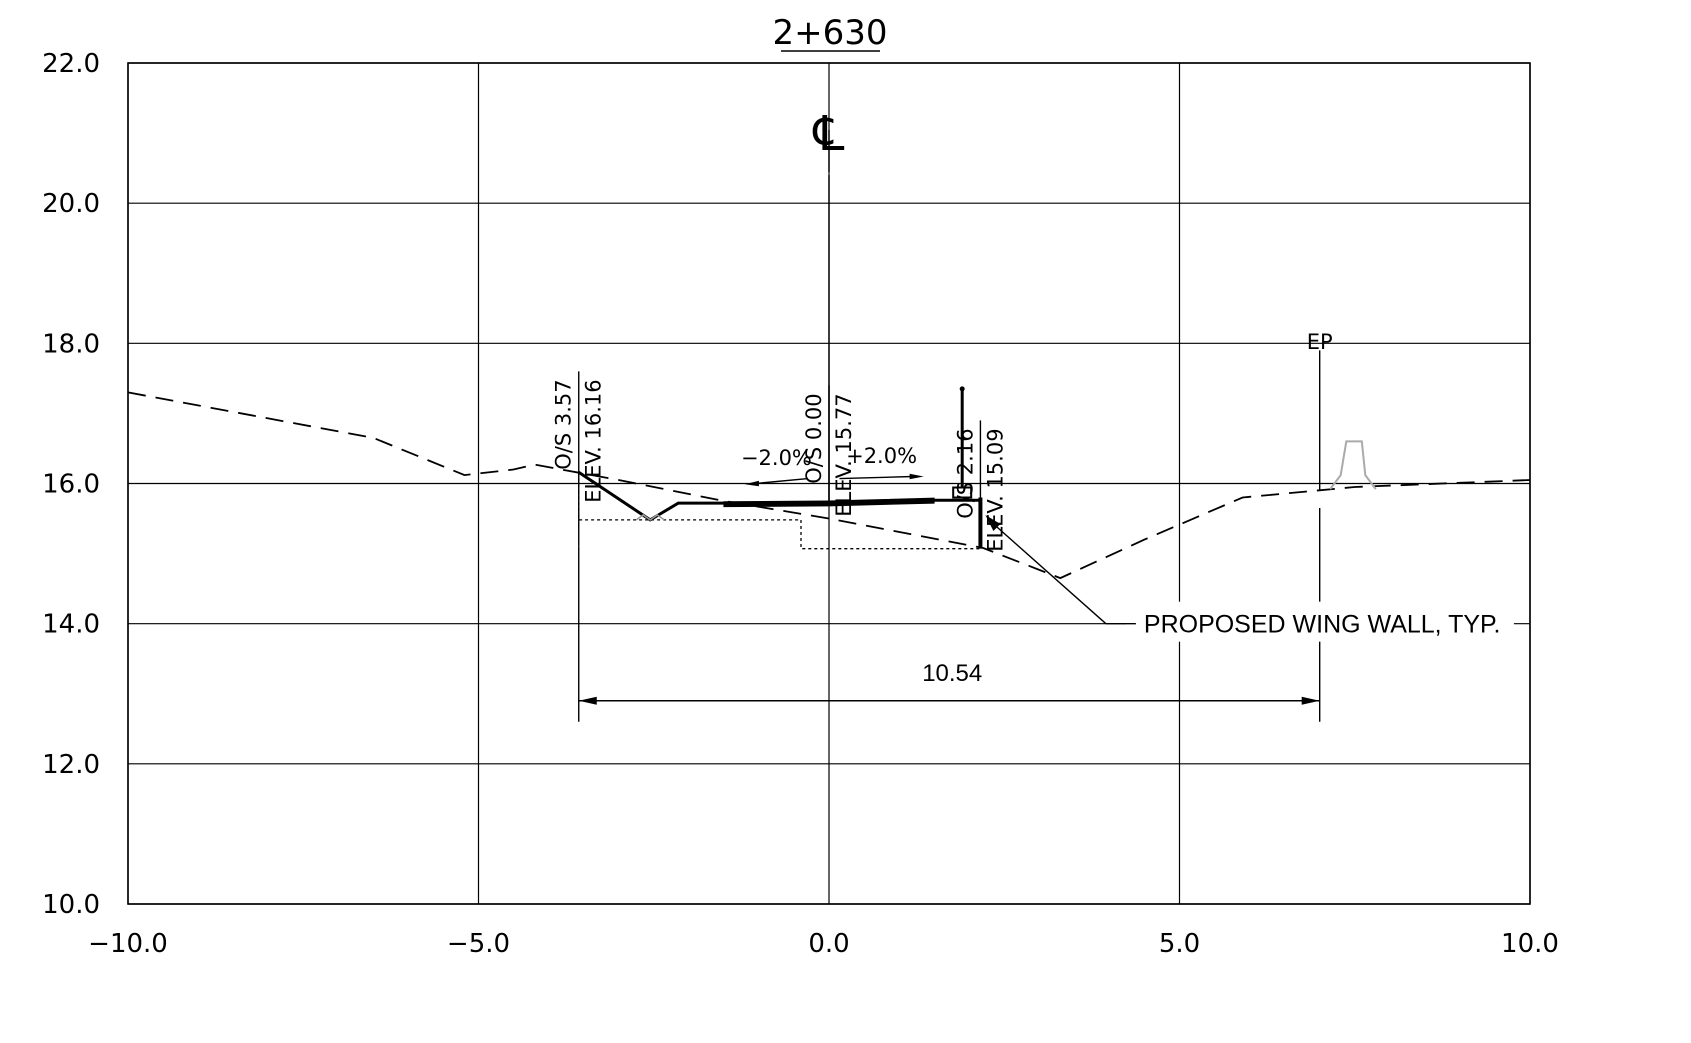 Image resolution: width=1691 pixels, height=1043 pixels. What do you see at coordinates (881, 456) in the screenshot?
I see `slope-label: +2.0%` at bounding box center [881, 456].